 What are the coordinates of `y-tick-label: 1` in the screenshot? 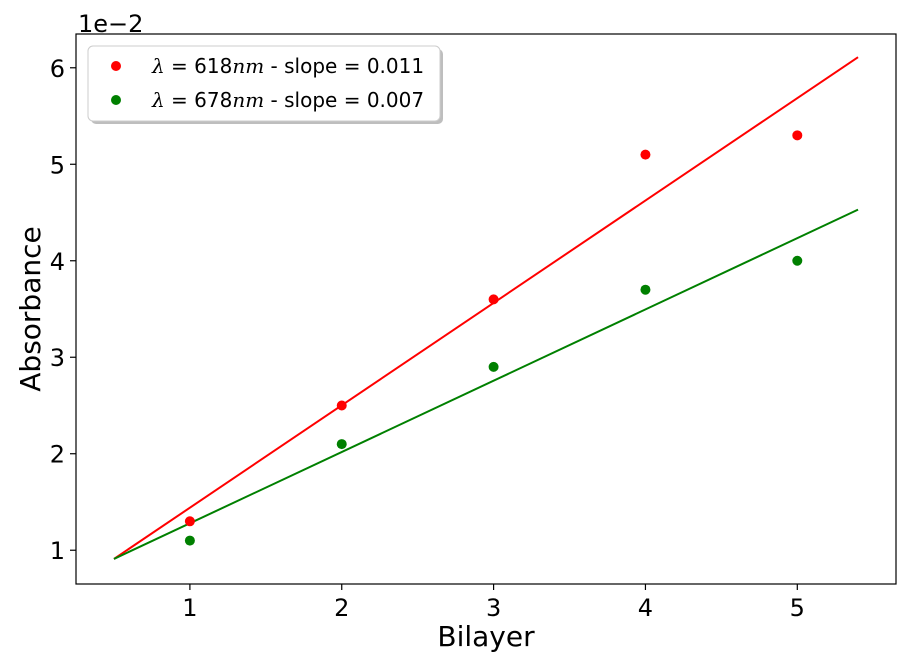 It's located at (57, 551).